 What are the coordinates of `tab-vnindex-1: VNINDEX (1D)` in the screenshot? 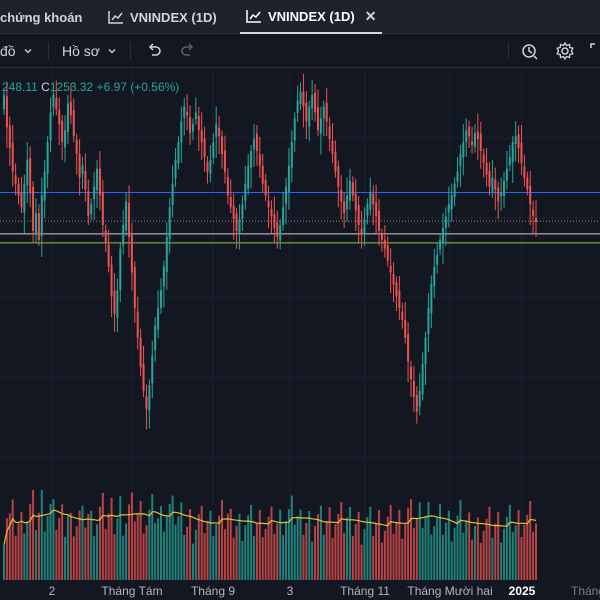 It's located at (162, 17).